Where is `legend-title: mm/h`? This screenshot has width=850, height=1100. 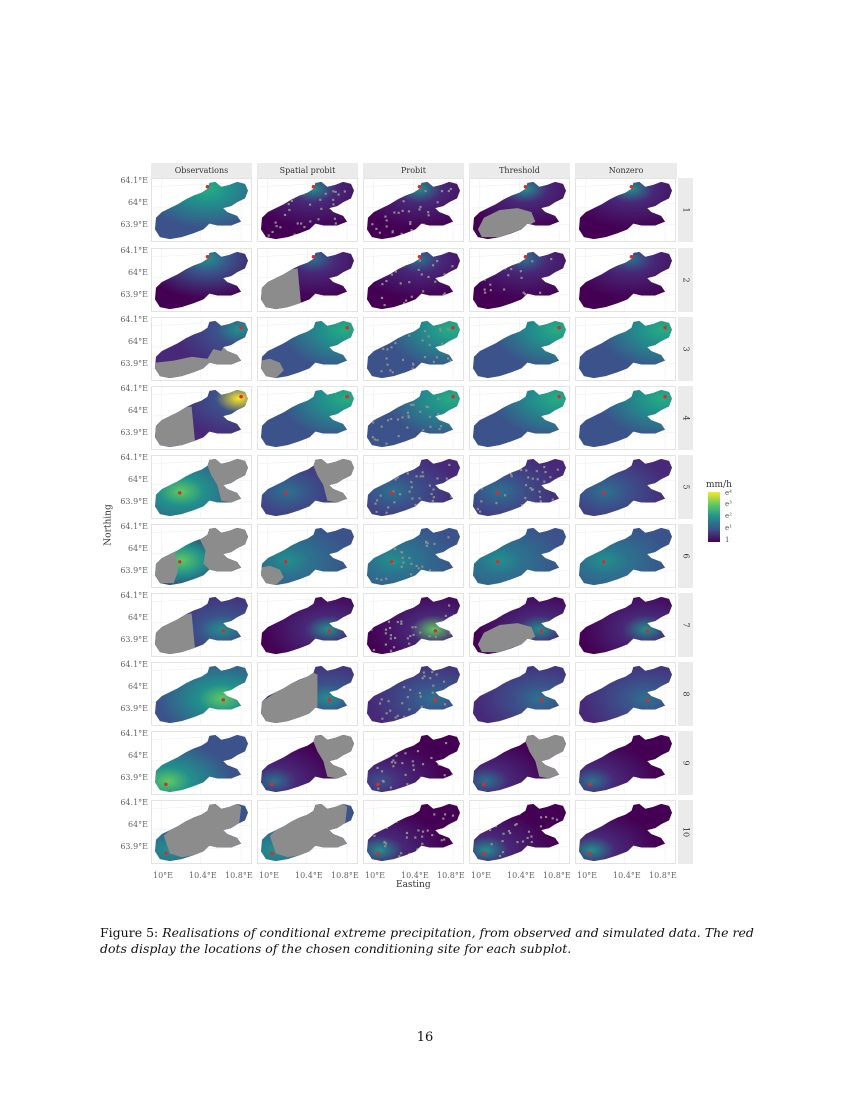 legend-title: mm/h is located at coordinates (719, 485).